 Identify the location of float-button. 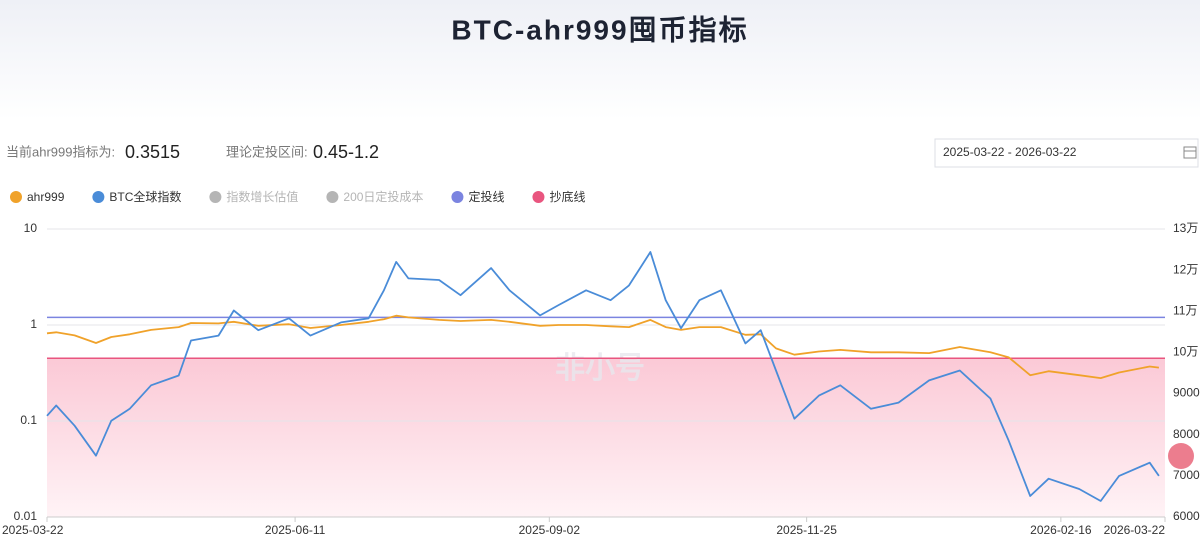
(1181, 456).